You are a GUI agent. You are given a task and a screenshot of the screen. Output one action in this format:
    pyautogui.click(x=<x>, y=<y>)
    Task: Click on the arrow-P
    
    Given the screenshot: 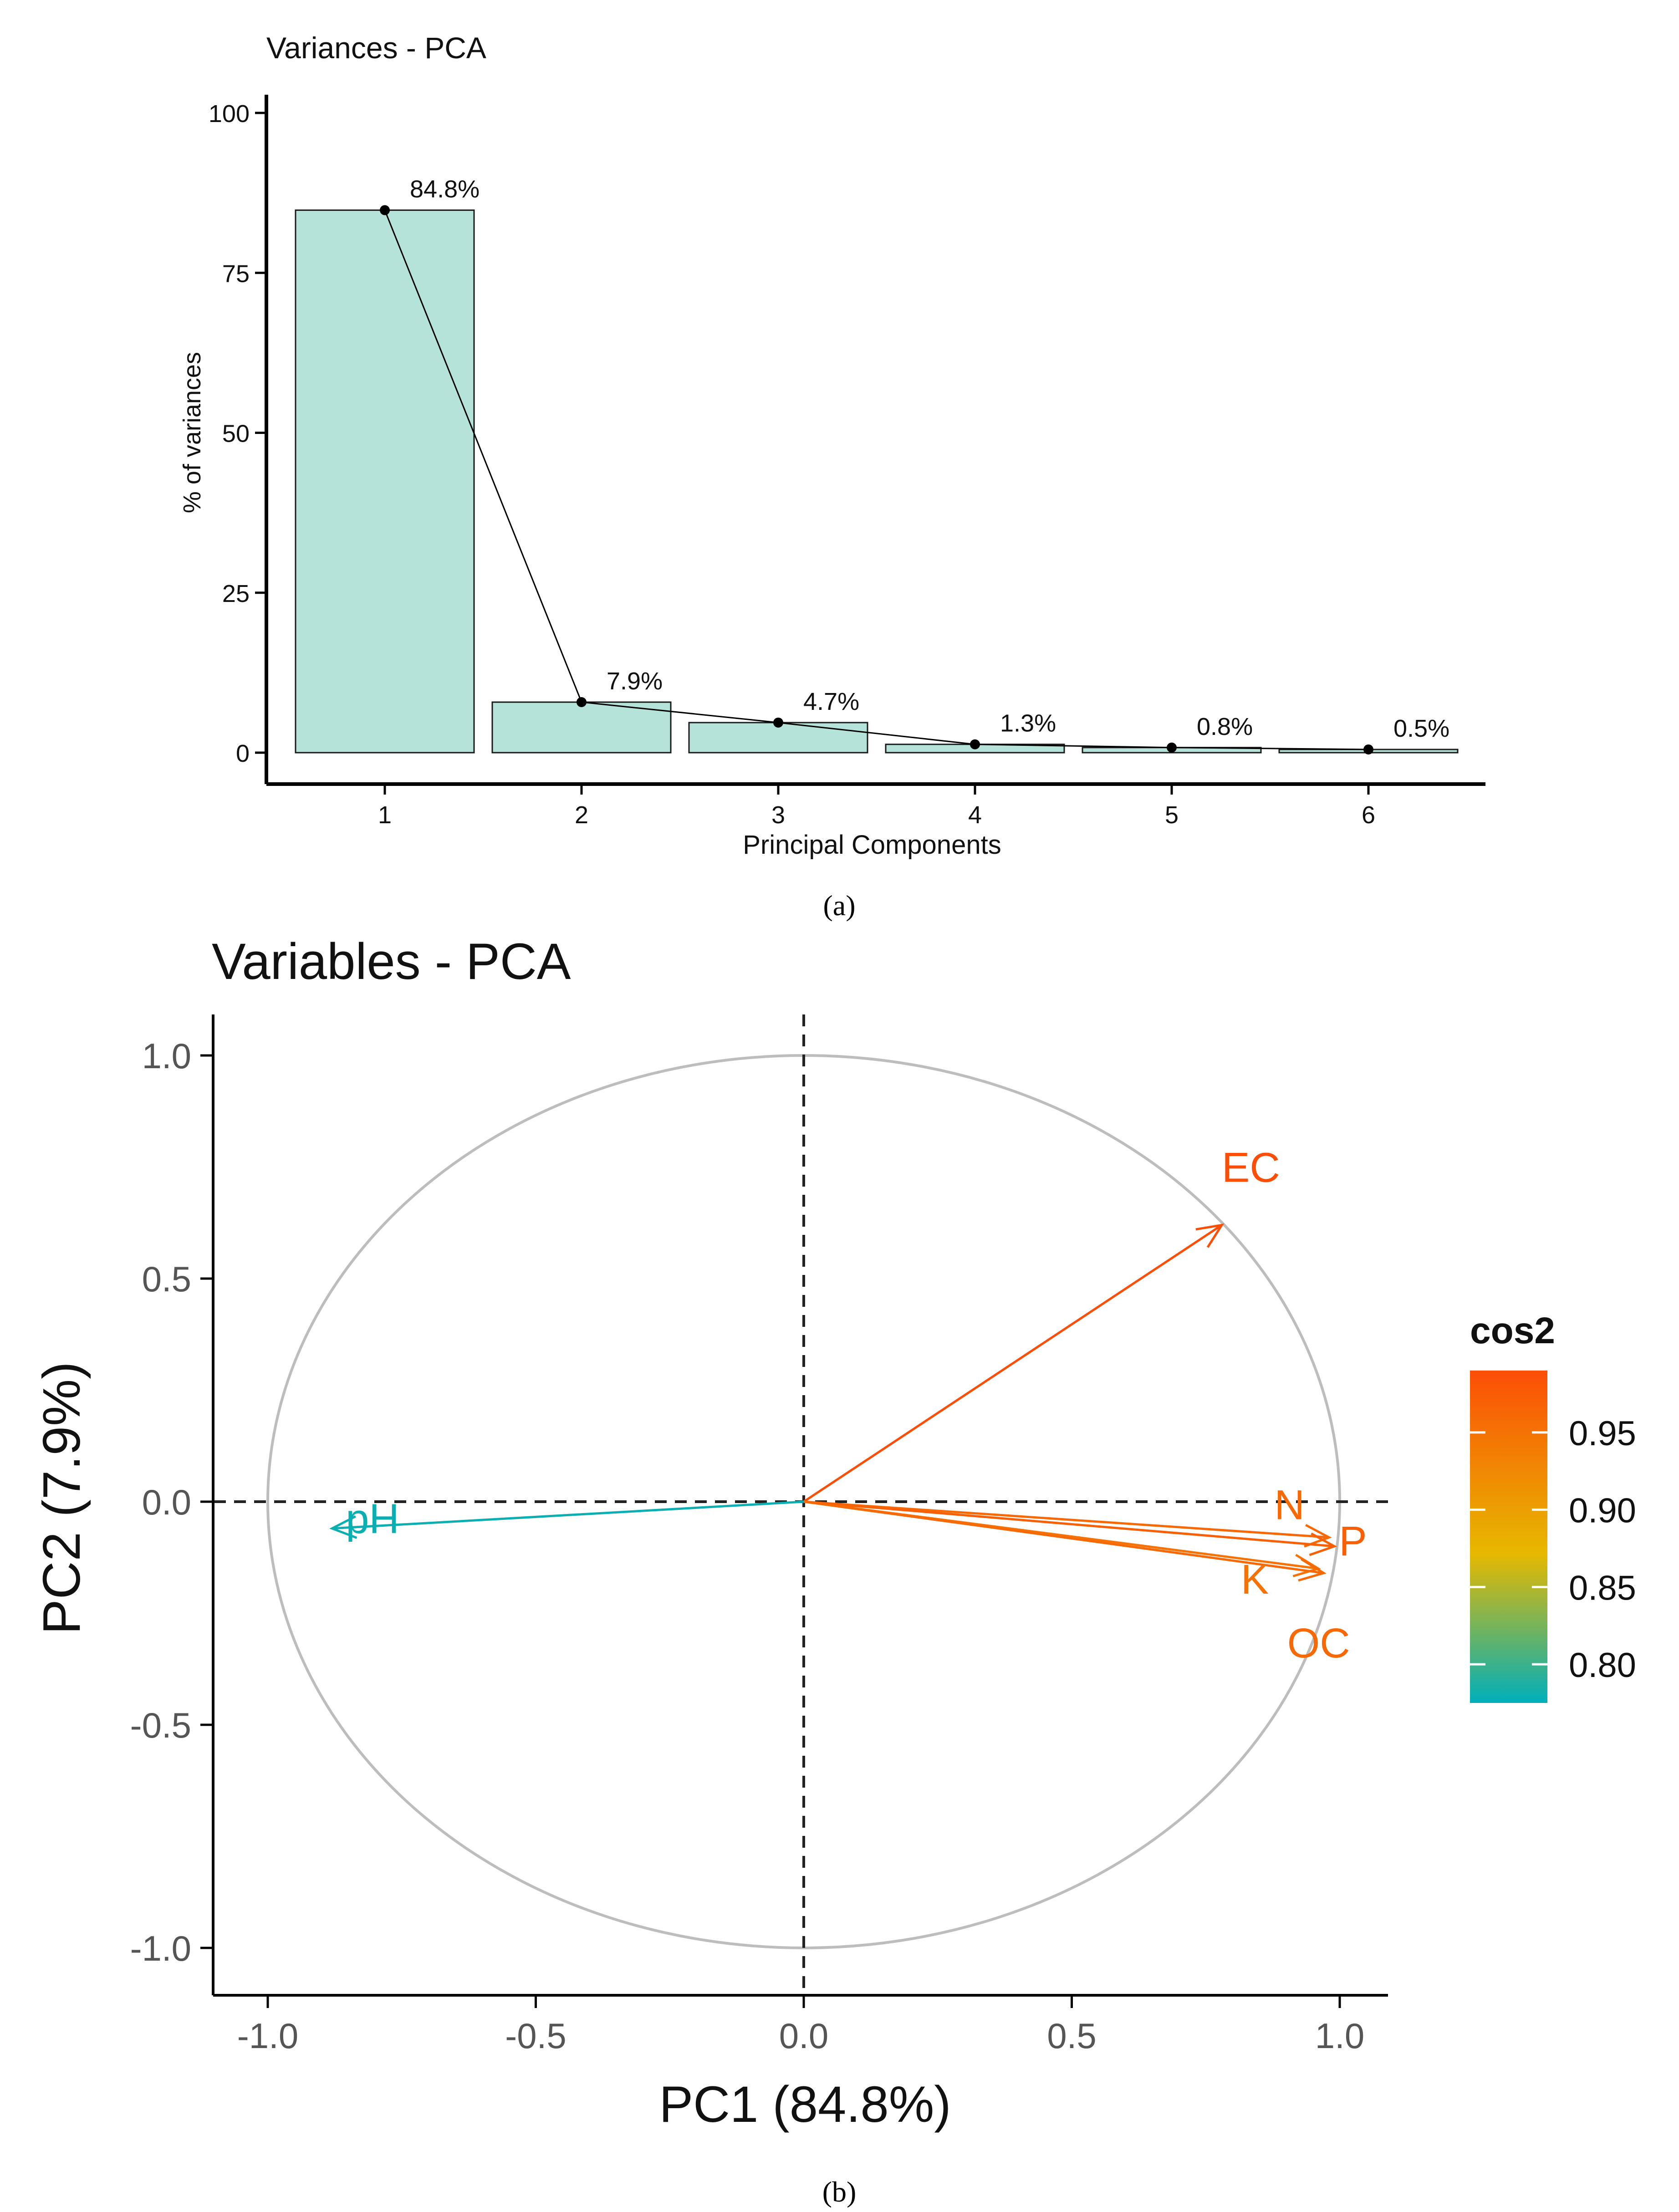 What is the action you would take?
    pyautogui.click(x=1069, y=1524)
    